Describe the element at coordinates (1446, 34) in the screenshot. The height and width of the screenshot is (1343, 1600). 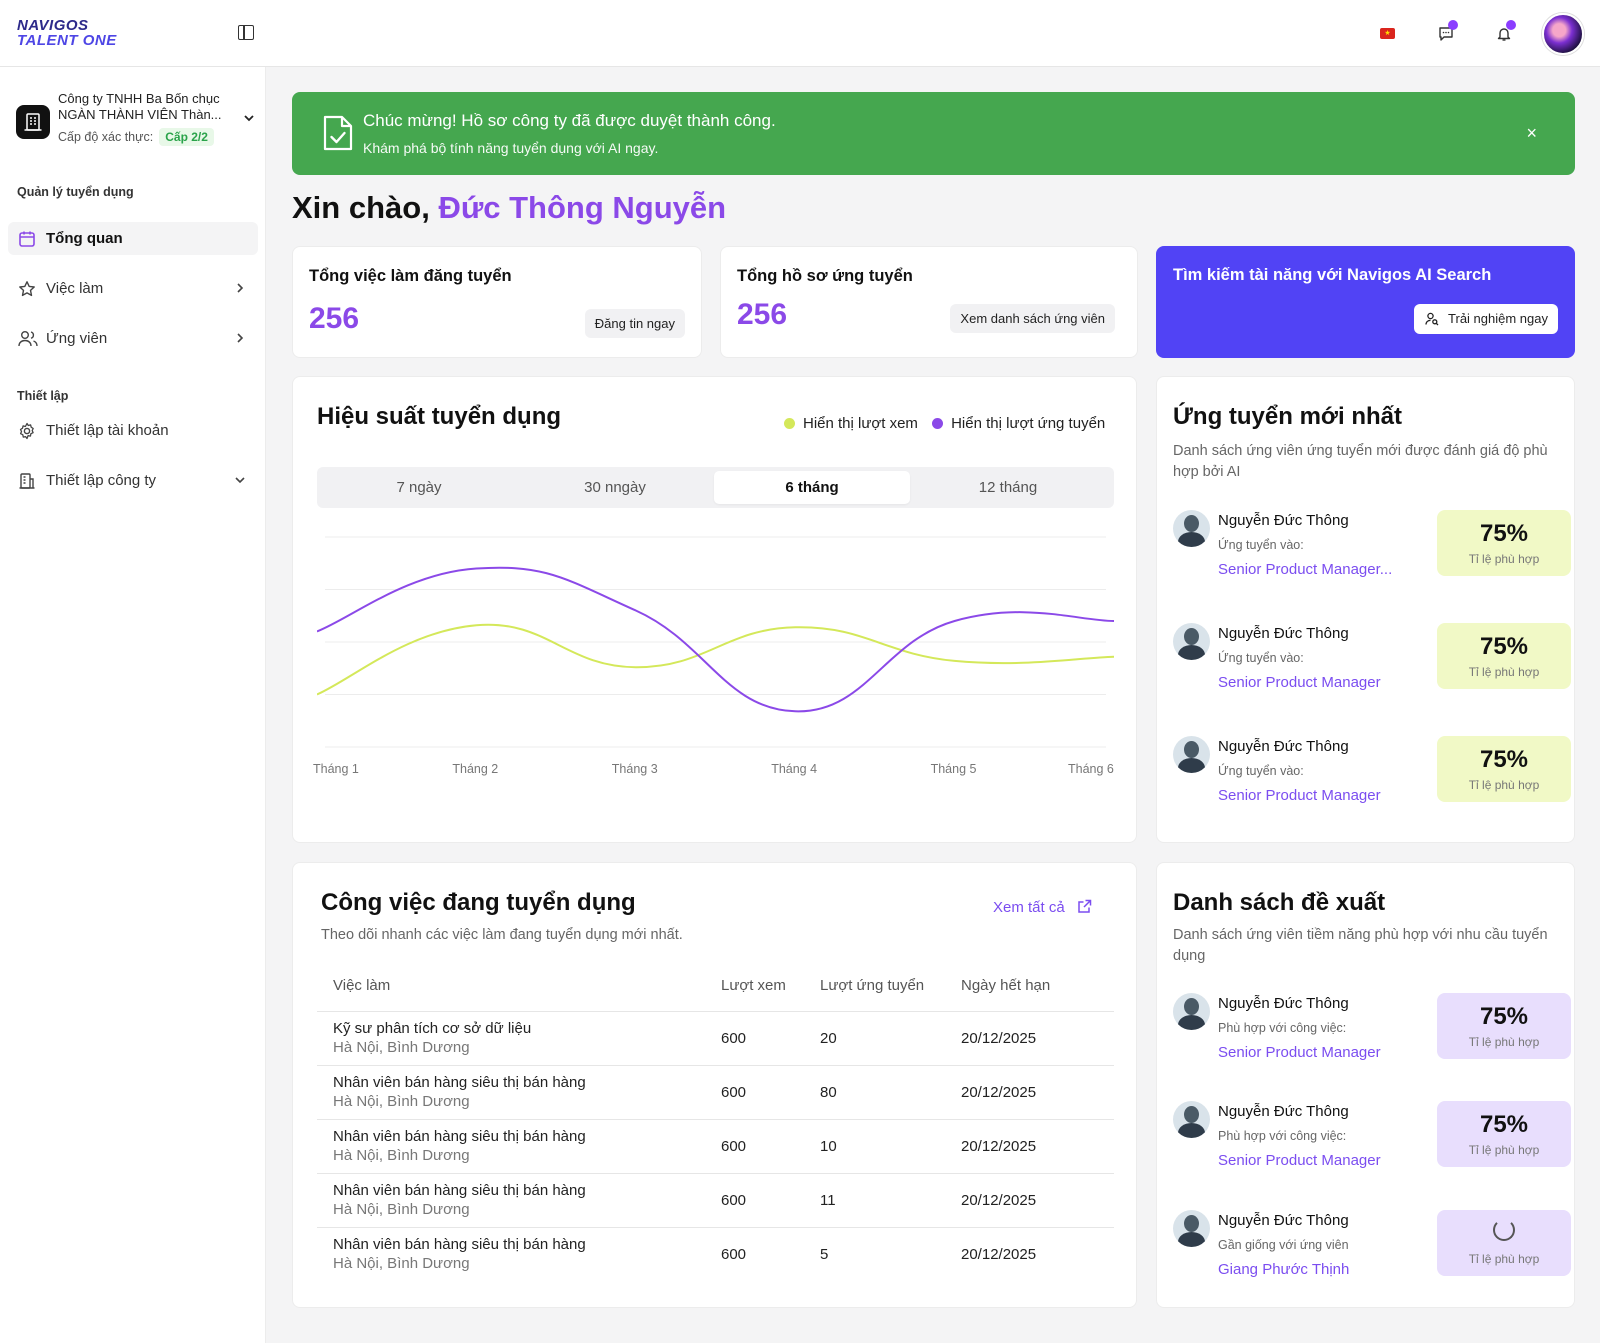
I see `messages-button` at that location.